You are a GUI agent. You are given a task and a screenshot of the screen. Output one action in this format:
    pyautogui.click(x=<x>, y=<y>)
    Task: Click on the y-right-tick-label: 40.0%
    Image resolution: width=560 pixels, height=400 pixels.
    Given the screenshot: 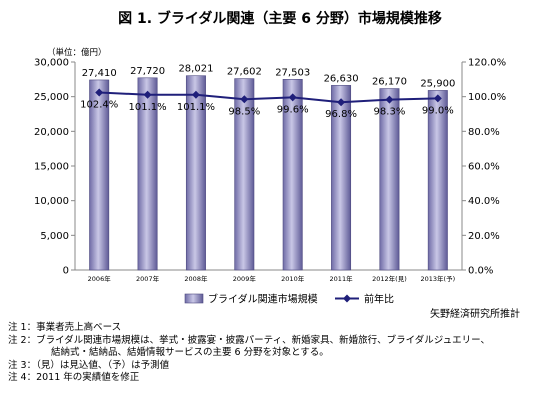 What is the action you would take?
    pyautogui.click(x=484, y=201)
    